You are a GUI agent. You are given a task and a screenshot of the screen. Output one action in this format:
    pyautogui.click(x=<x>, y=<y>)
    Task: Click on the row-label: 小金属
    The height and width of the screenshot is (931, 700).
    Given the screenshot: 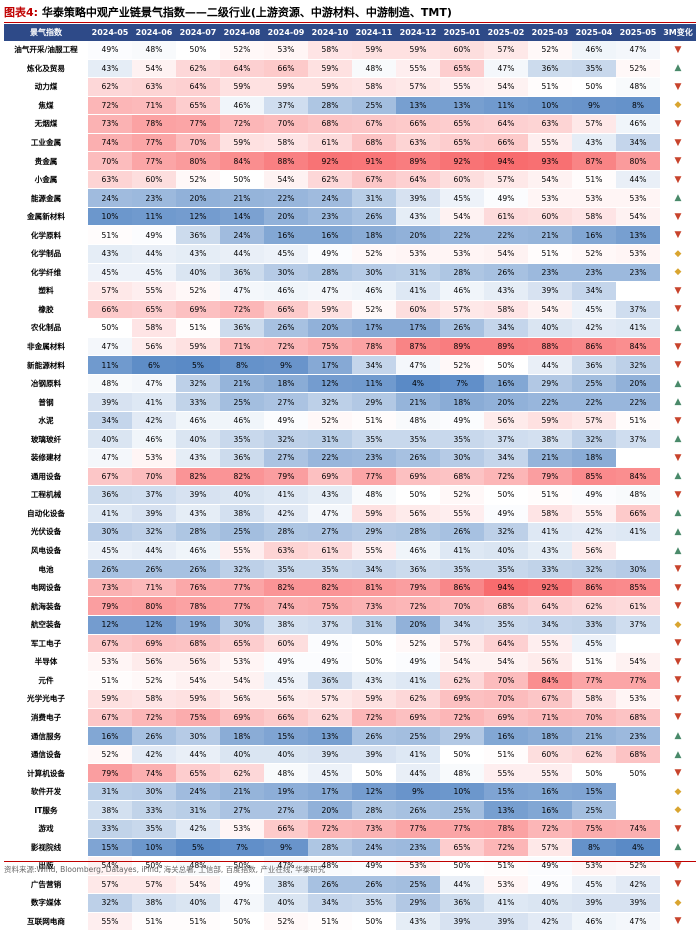 What is the action you would take?
    pyautogui.click(x=46, y=180)
    